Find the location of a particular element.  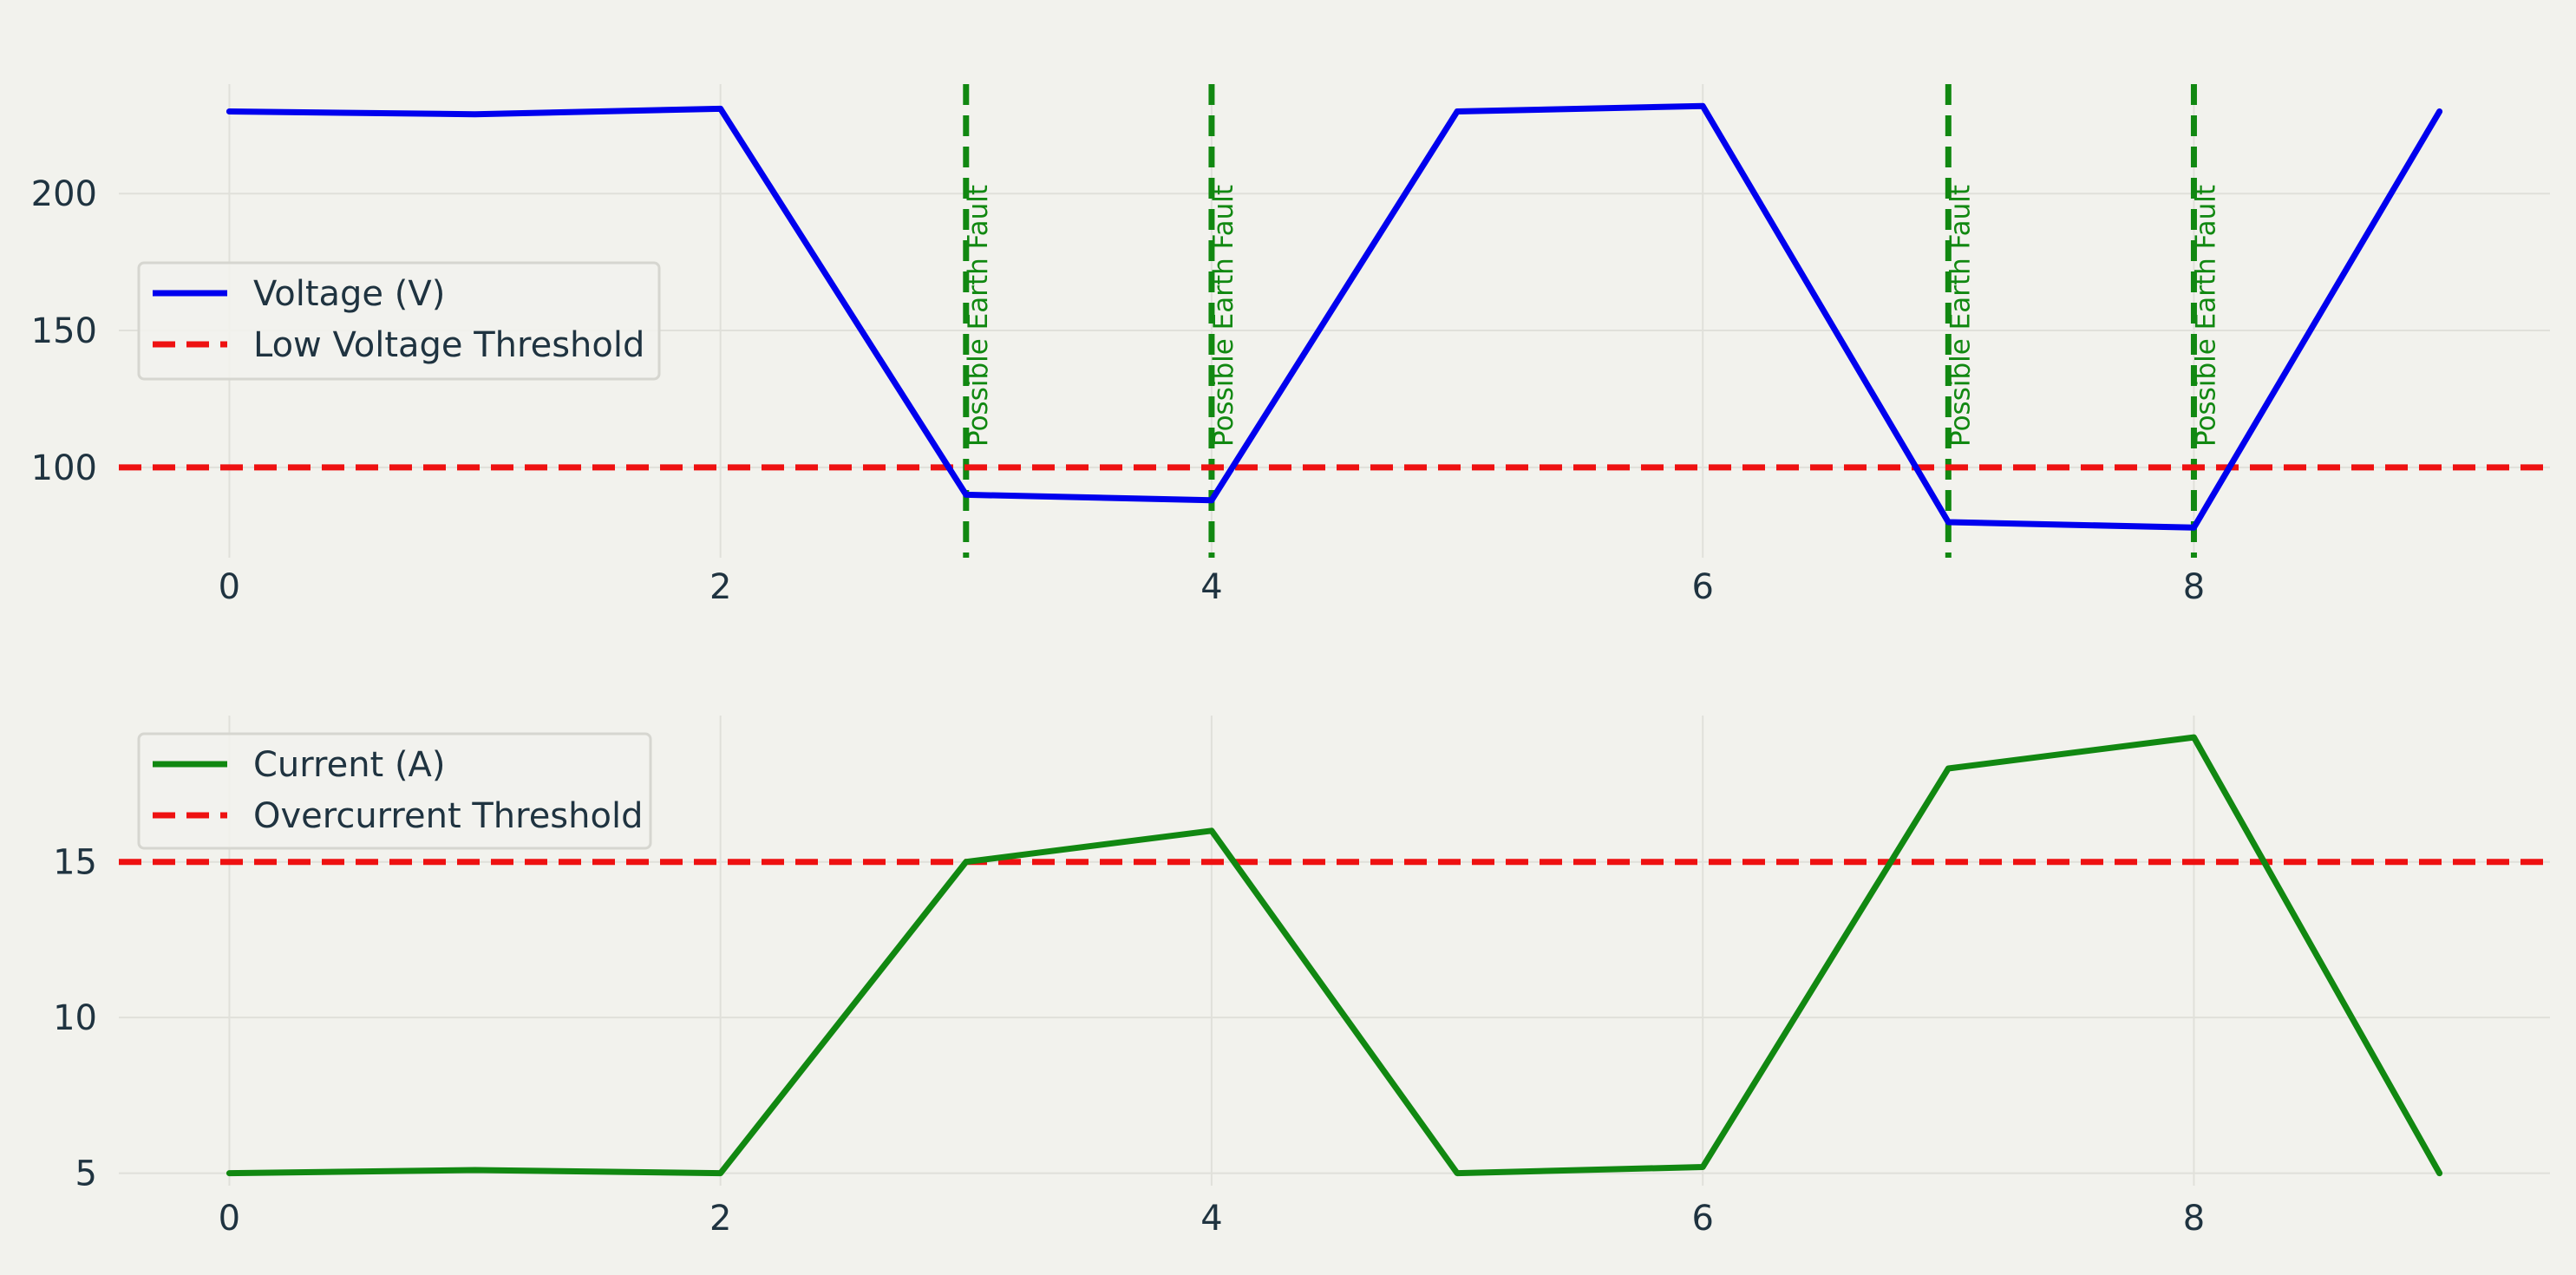

legend-label: Current (A) is located at coordinates (349, 765).